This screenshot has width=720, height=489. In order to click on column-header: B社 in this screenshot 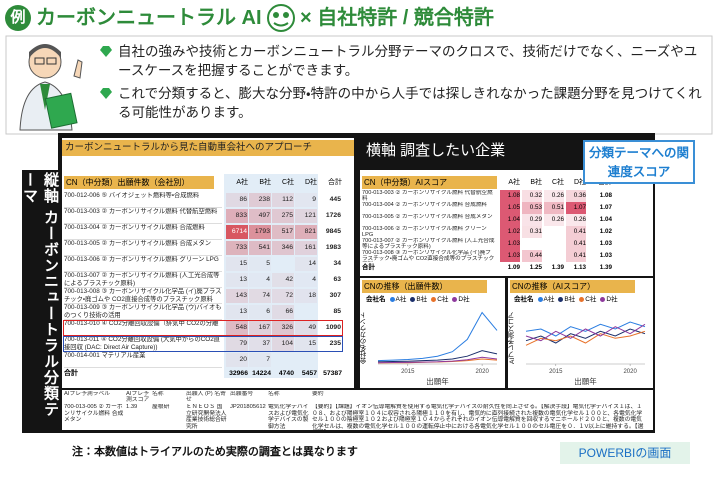, I will do `click(536, 182)`.